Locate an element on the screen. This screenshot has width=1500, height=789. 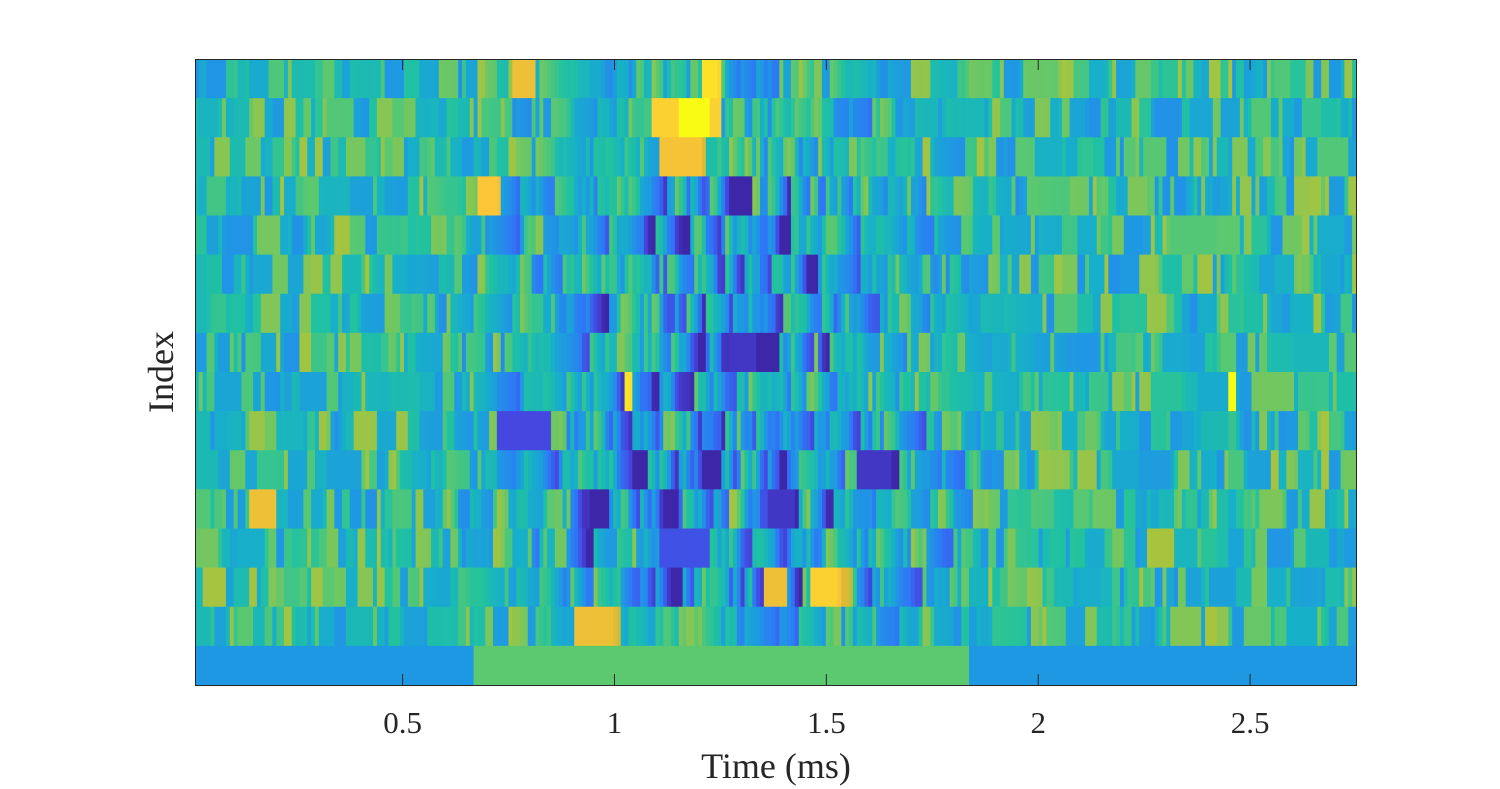
x-tick-label: 2.5 is located at coordinates (1250, 722).